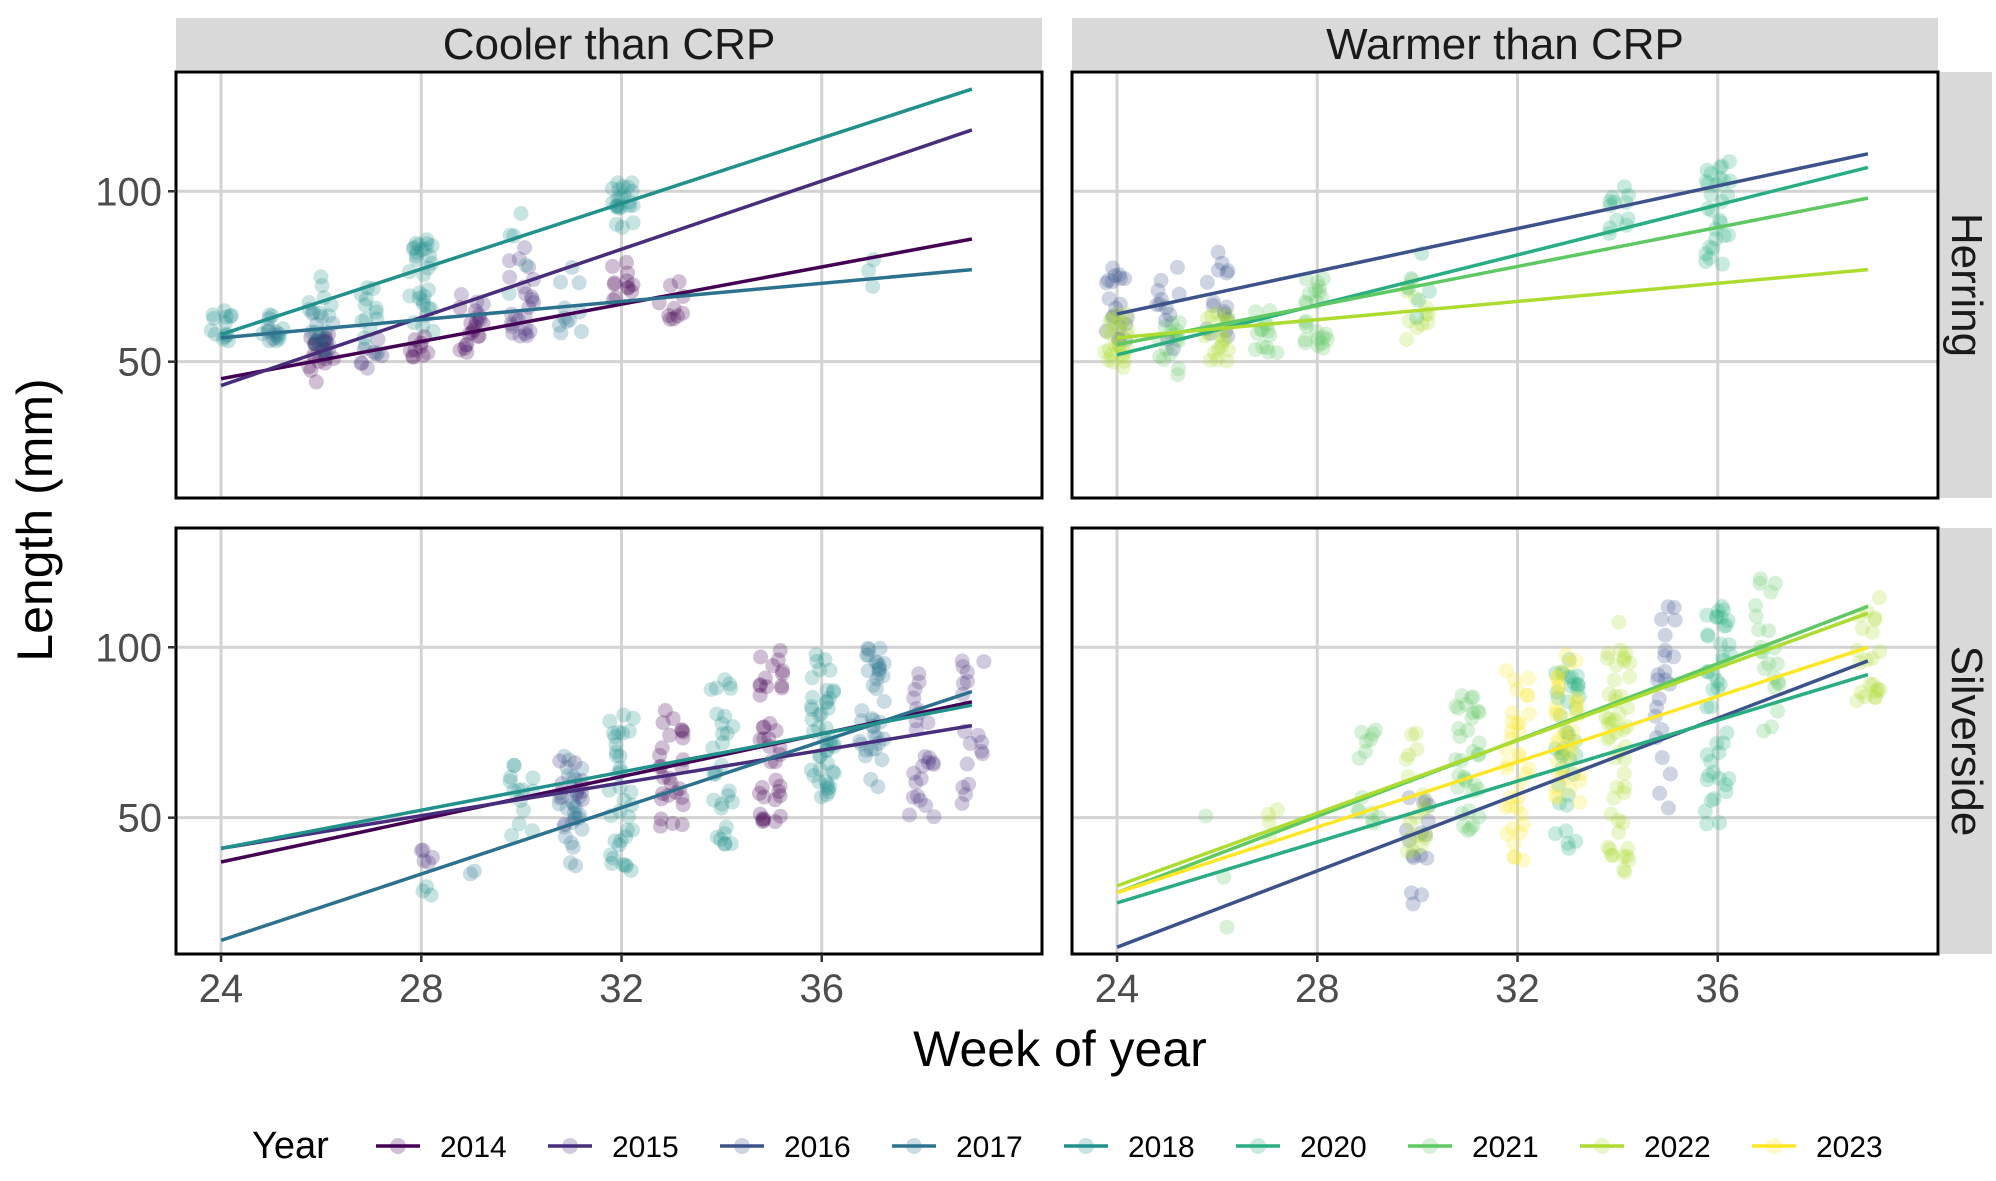 Image resolution: width=1996 pixels, height=1181 pixels. Describe the element at coordinates (613, 1147) in the screenshot. I see `legend-entry: 2015` at that location.